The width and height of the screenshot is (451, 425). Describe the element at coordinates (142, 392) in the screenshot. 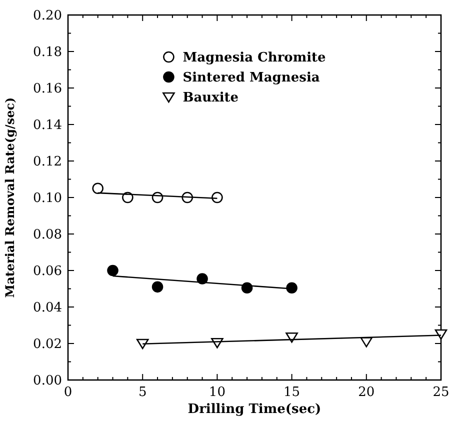

I see `x-tick-label: 5` at that location.